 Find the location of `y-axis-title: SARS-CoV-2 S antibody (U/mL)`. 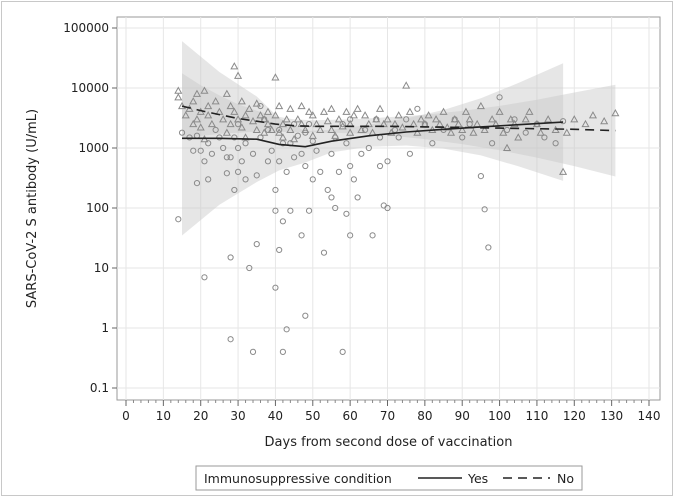

y-axis-title: SARS-CoV-2 S antibody (U/mL) is located at coordinates (32, 208).